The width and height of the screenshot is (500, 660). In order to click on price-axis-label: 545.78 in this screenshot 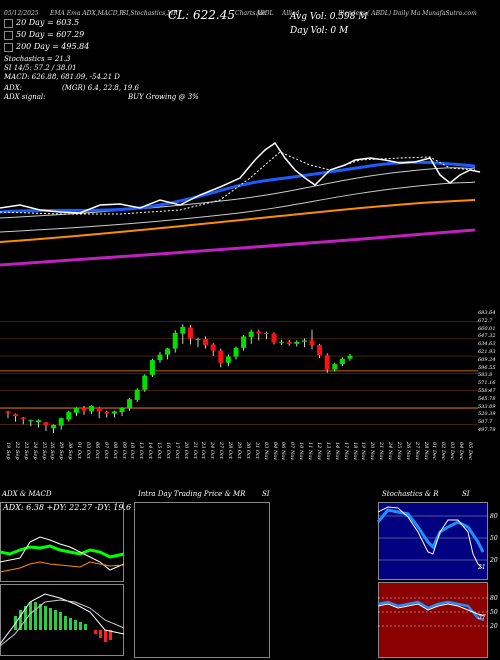, I will do `click(487, 398)`.